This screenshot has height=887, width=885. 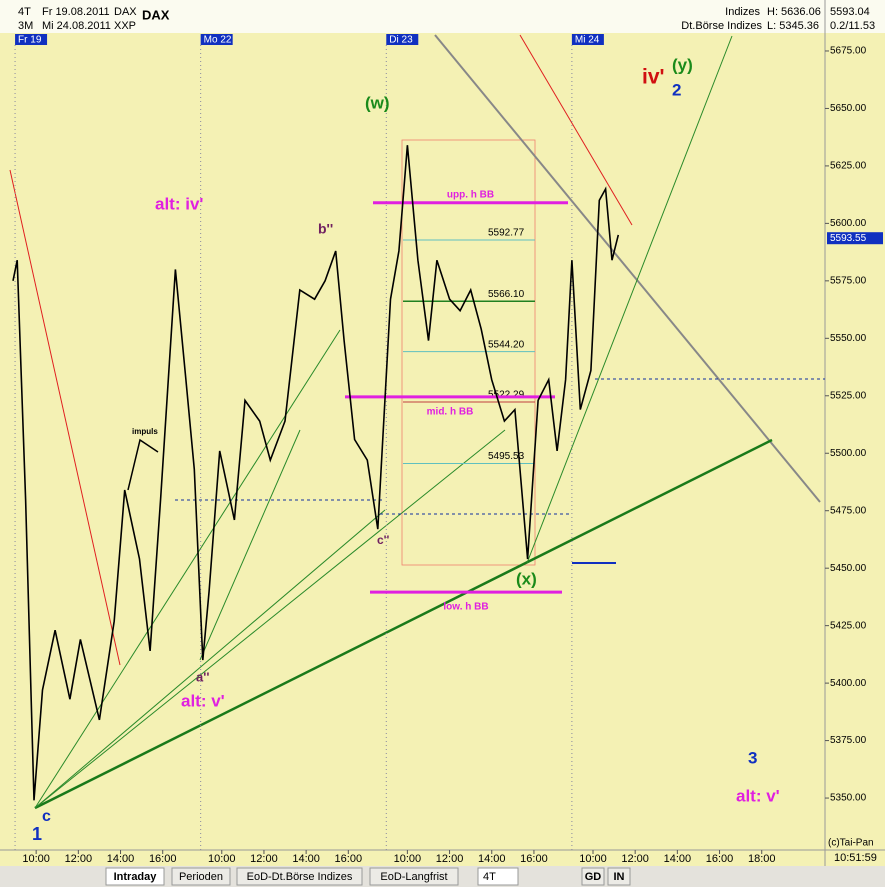 I want to click on y-tick-label: 5675.00, so click(x=848, y=51).